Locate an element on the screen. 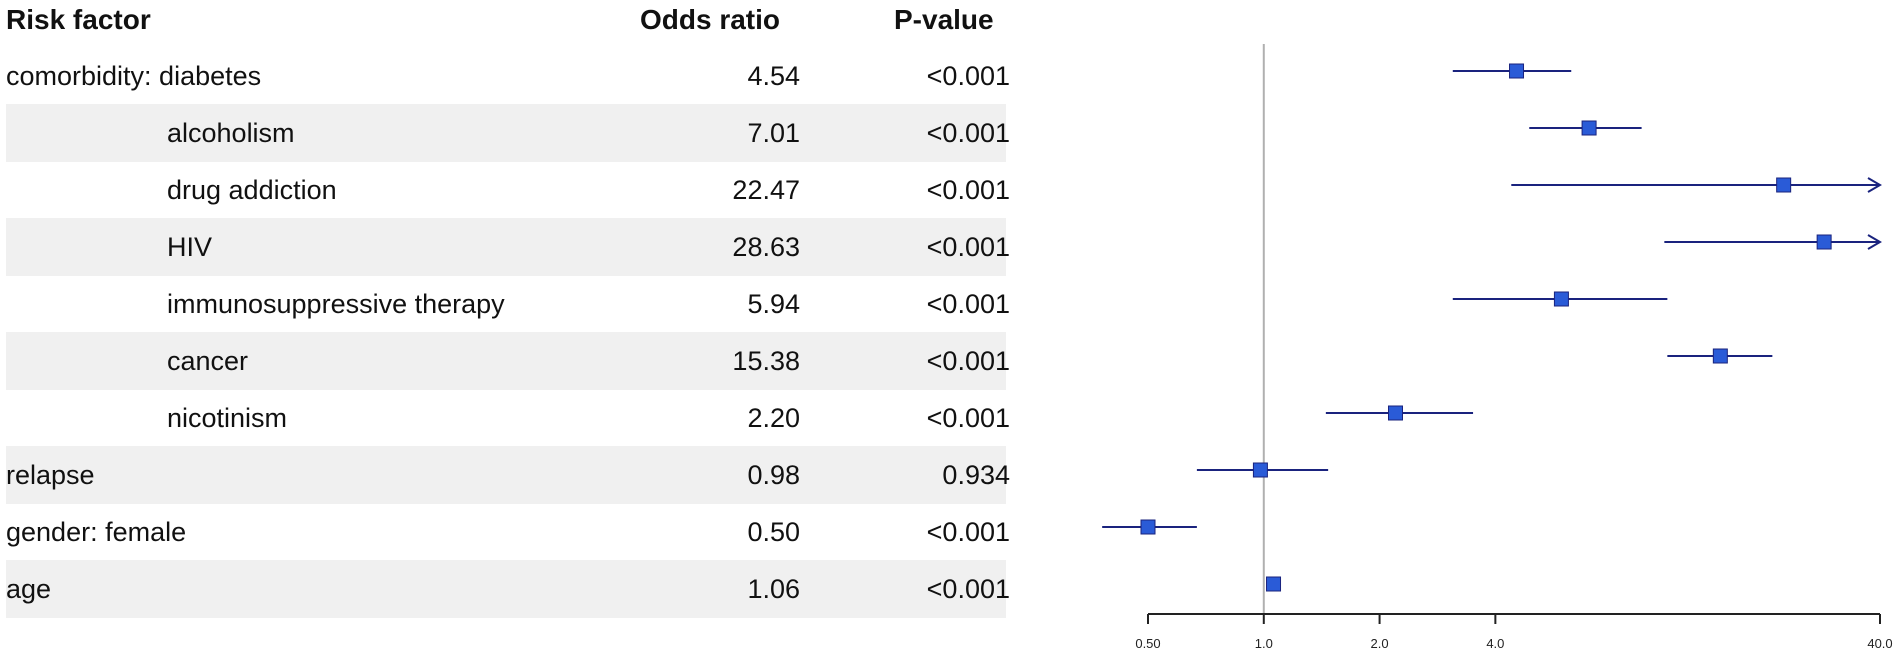  row-label: nicotinism is located at coordinates (227, 418).